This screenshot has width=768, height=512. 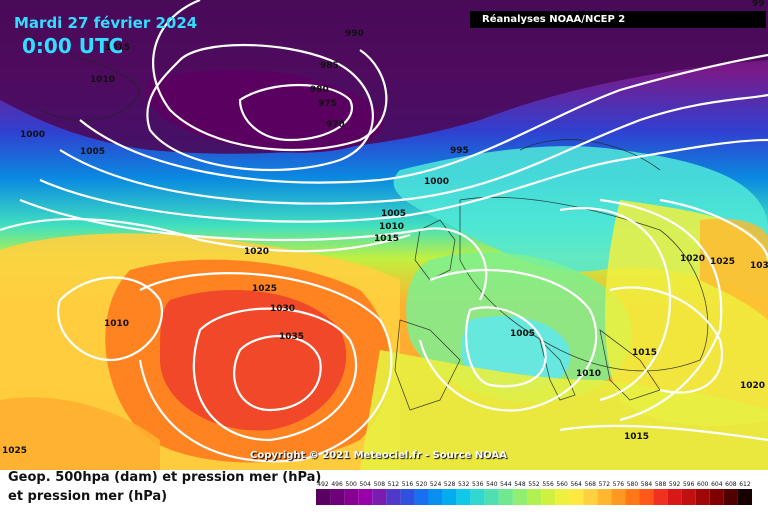 I want to click on isobar-label: 975, so click(x=327, y=104).